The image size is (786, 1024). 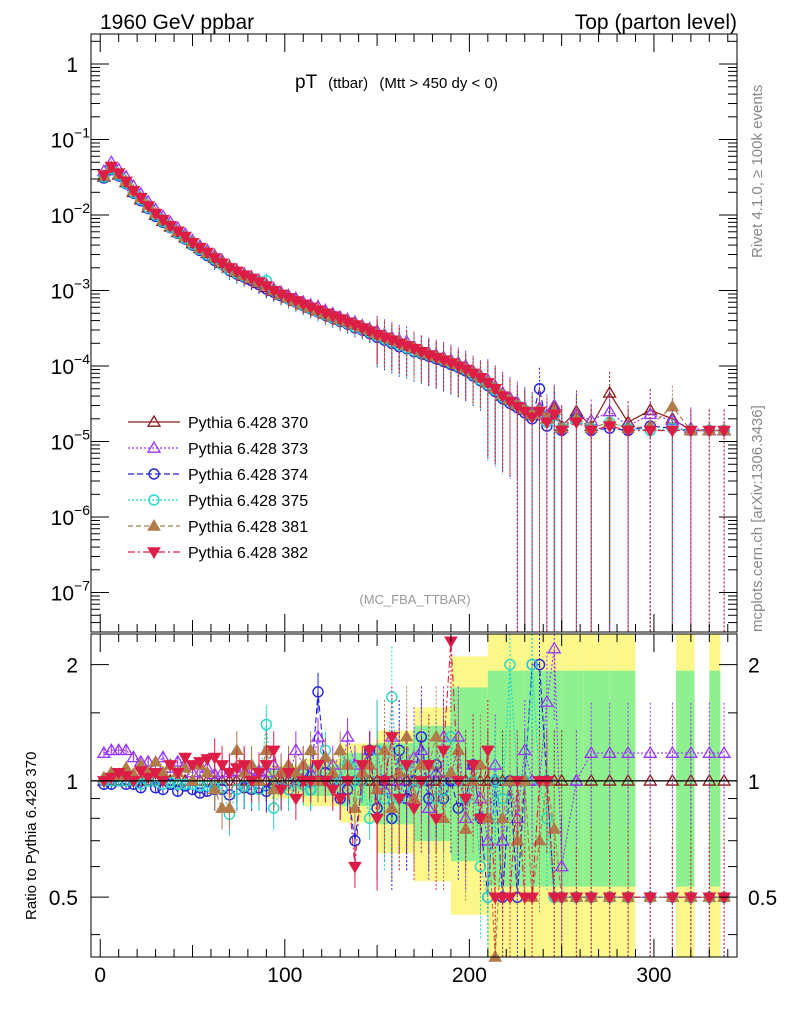 I want to click on title-main: pT, so click(x=306, y=82).